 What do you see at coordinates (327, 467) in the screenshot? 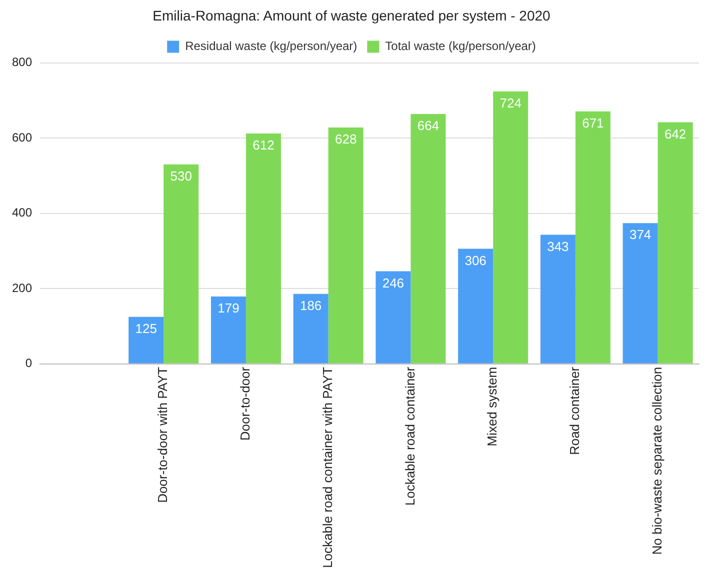
I see `x-tick-label: Lockable road container with PAYT` at bounding box center [327, 467].